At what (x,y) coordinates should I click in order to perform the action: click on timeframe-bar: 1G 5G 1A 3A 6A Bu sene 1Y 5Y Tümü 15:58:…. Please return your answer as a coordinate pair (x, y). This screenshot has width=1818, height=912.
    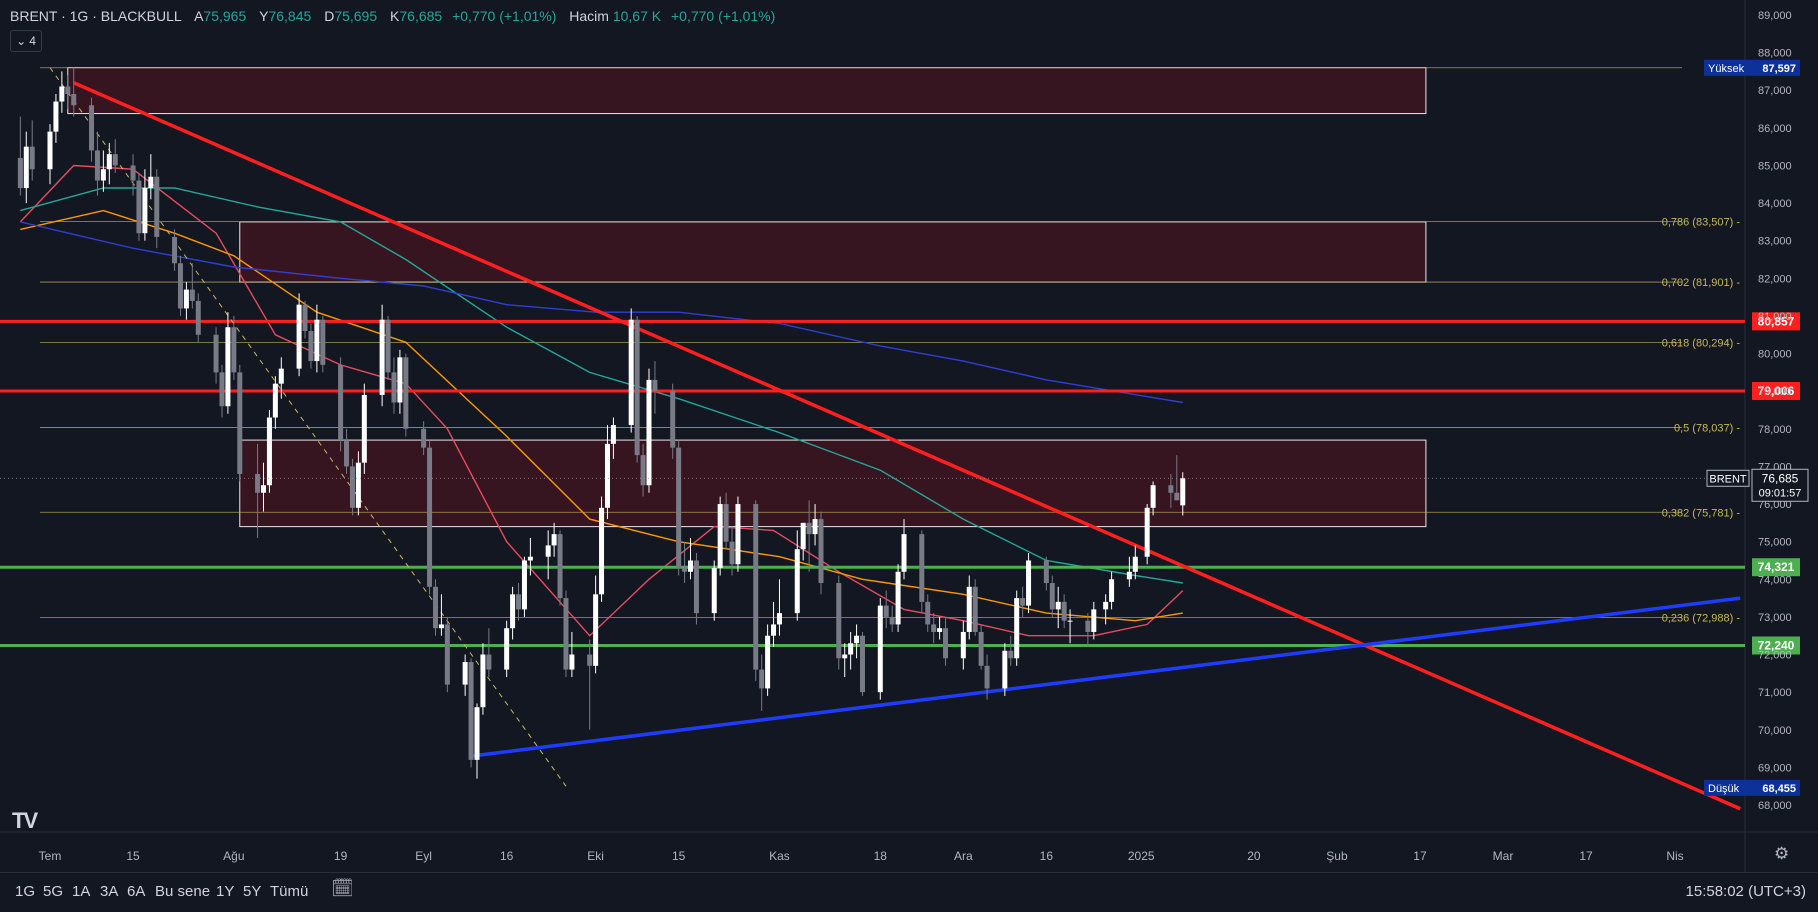
    Looking at the image, I should click on (909, 892).